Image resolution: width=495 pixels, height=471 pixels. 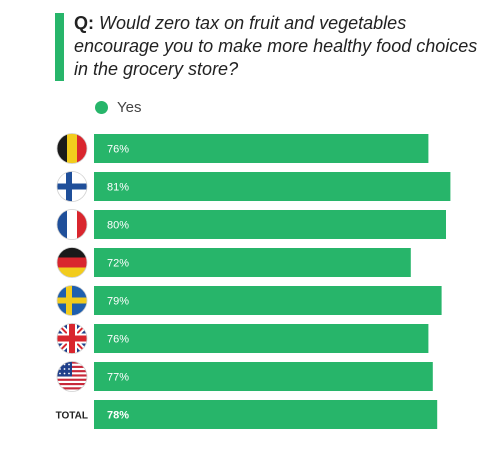 What do you see at coordinates (266, 414) in the screenshot?
I see `bar-total` at bounding box center [266, 414].